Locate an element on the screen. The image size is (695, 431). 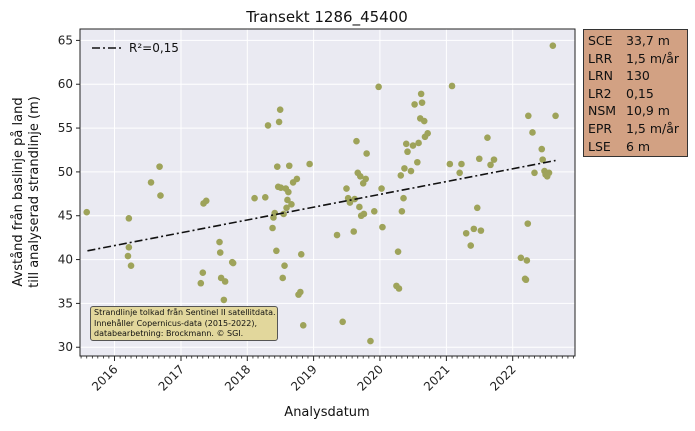
y-tick-label: 65 is located at coordinates (65, 40).